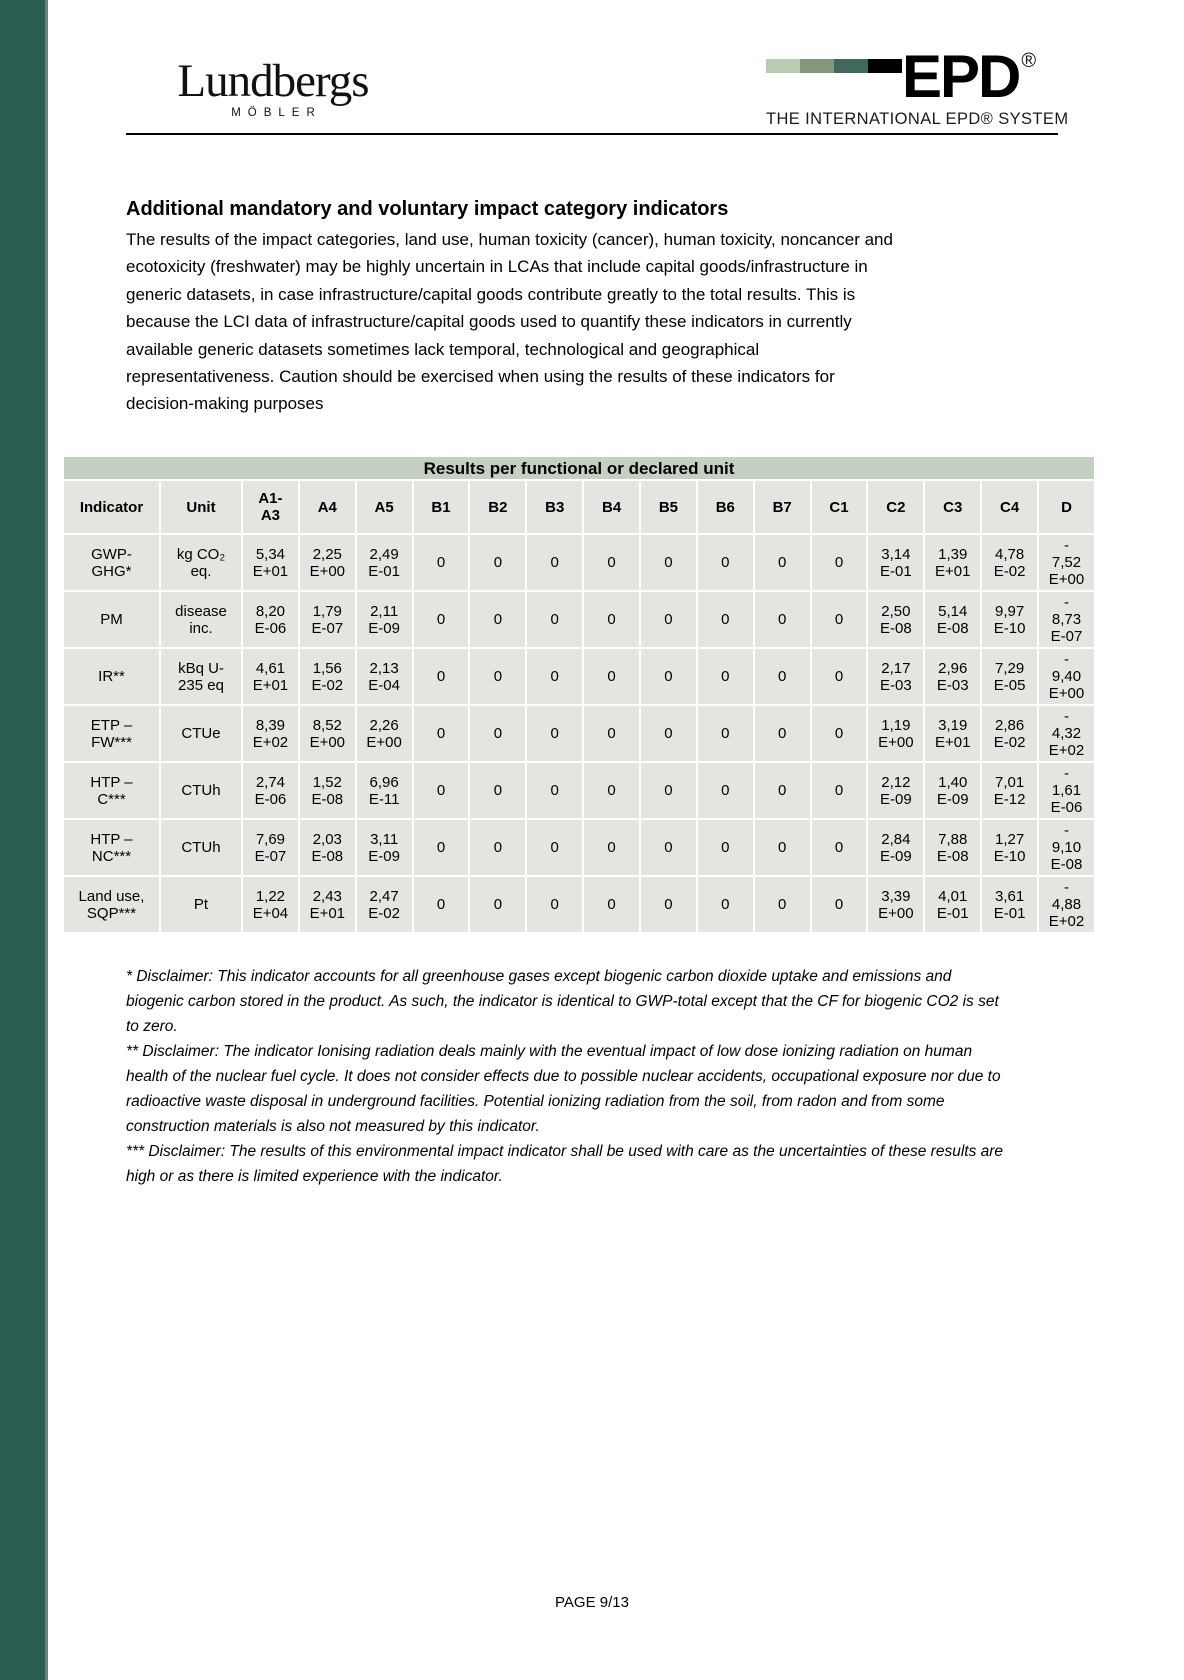  I want to click on column-header-b6: B6, so click(725, 507).